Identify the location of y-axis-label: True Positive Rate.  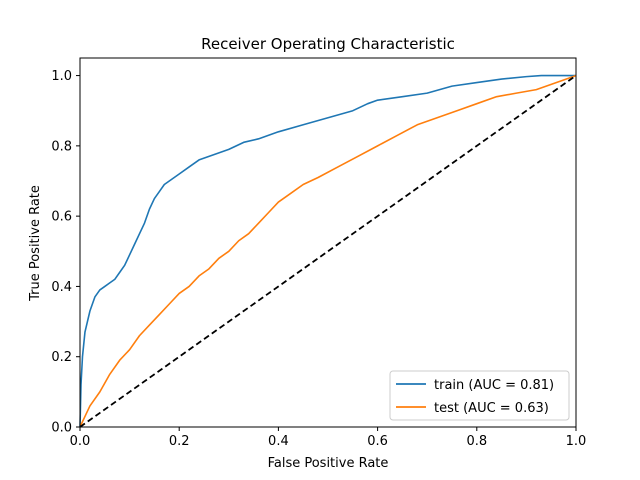
(35, 243).